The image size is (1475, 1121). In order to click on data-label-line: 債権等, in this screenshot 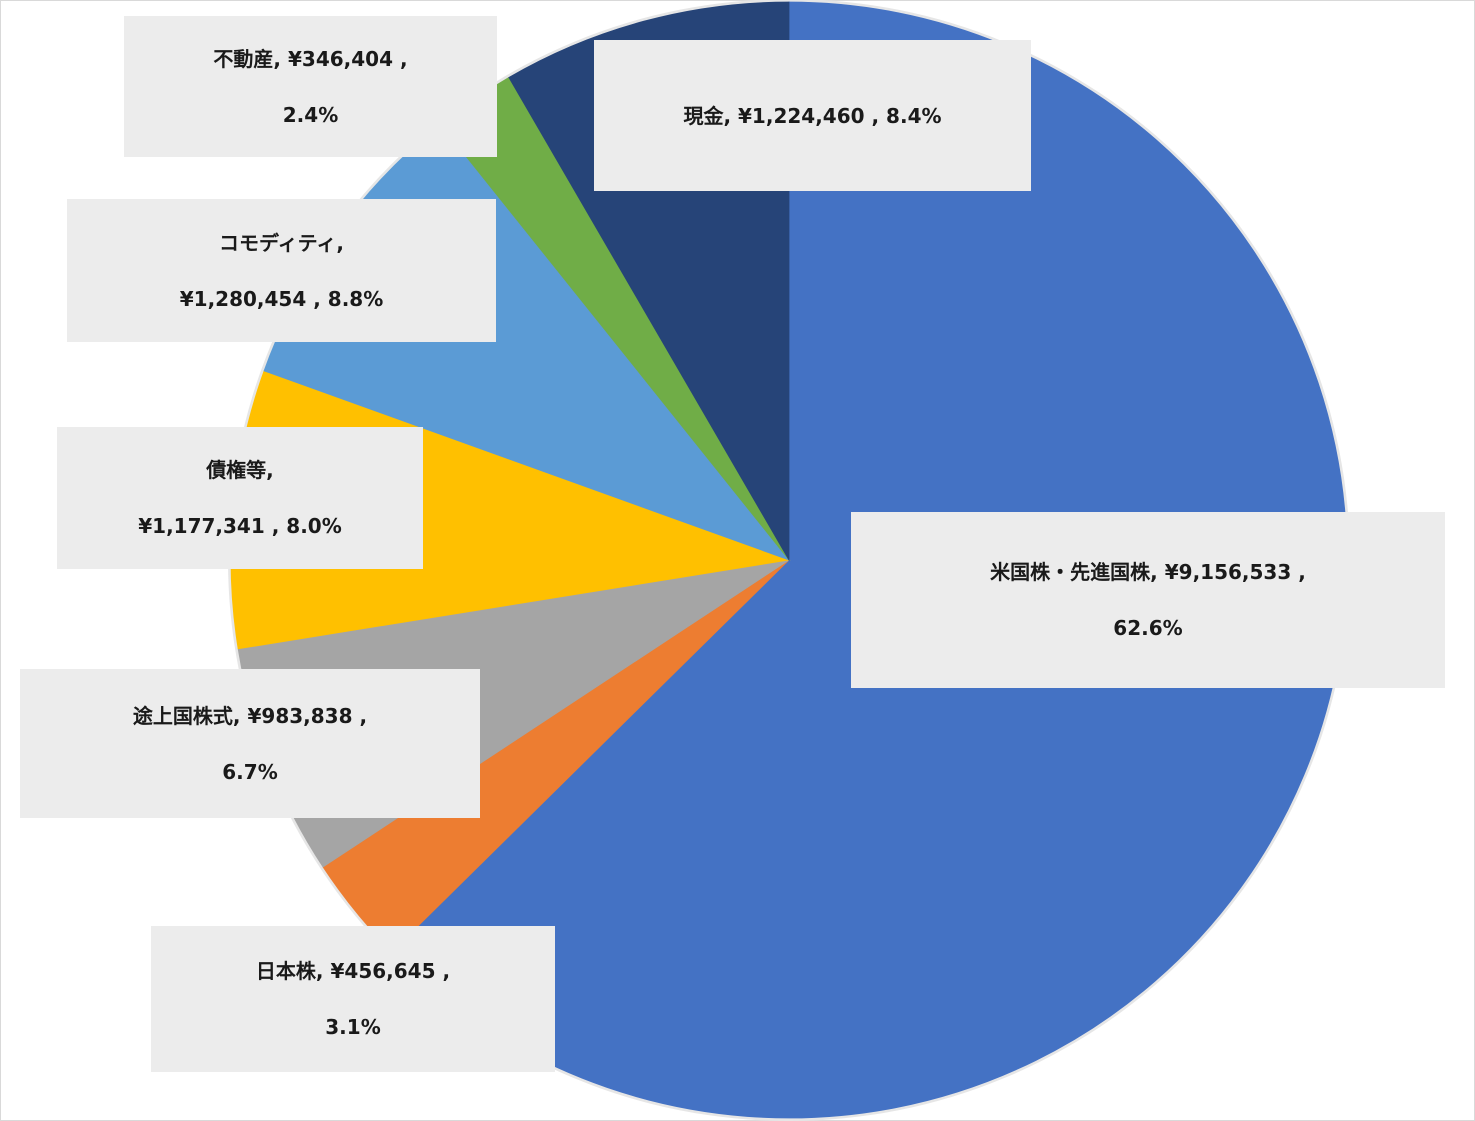, I will do `click(240, 470)`.